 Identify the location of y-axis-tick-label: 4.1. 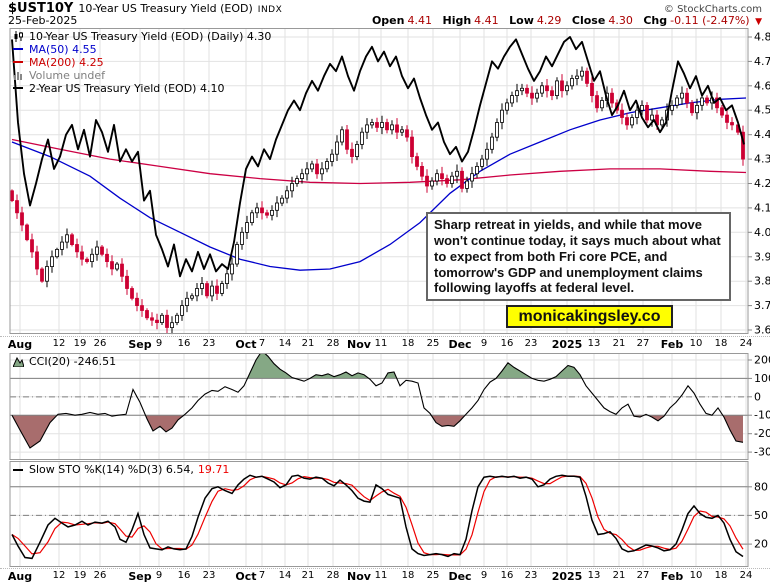
(762, 207).